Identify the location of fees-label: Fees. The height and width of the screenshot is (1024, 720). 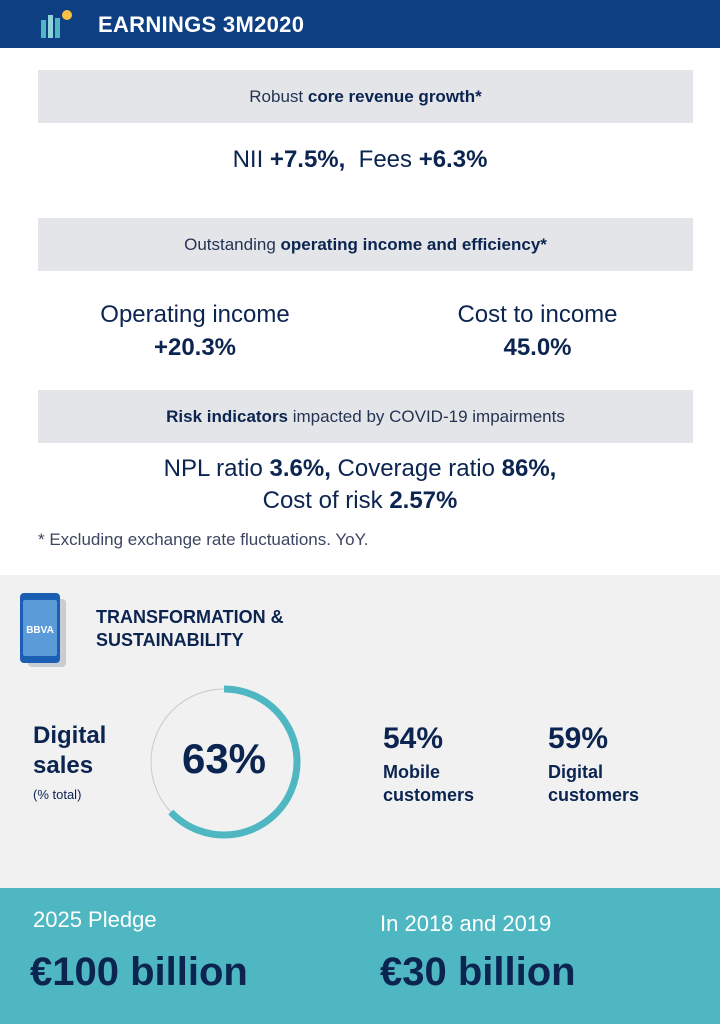
(388, 159).